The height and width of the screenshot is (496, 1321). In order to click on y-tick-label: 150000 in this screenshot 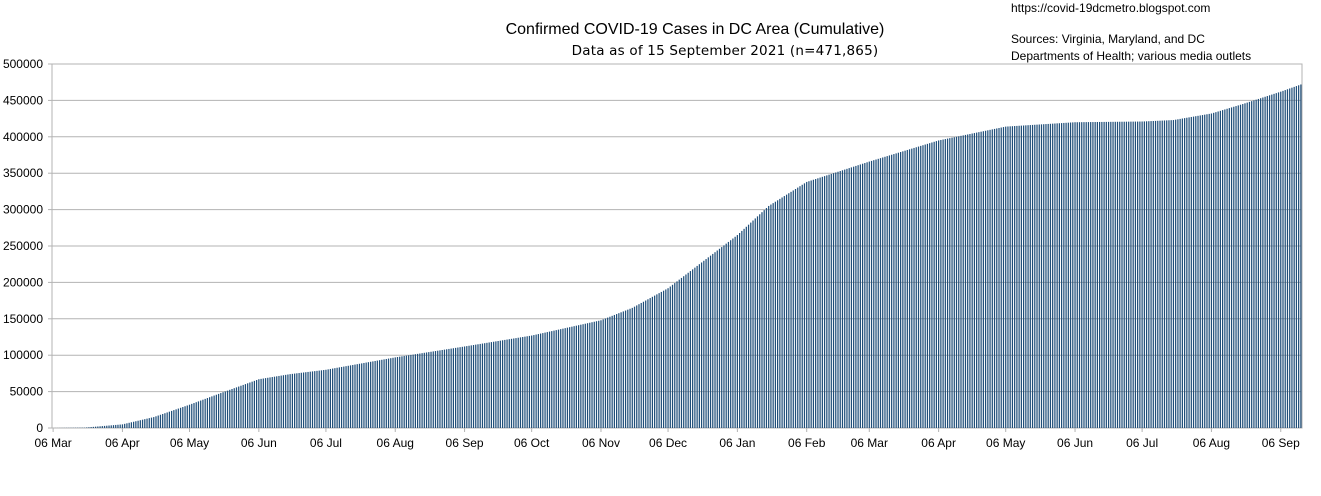, I will do `click(23, 319)`.